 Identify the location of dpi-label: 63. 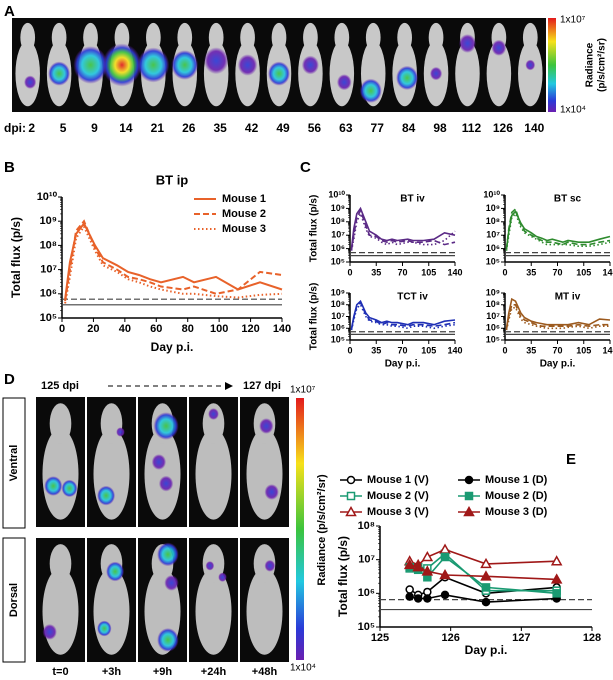
(346, 128).